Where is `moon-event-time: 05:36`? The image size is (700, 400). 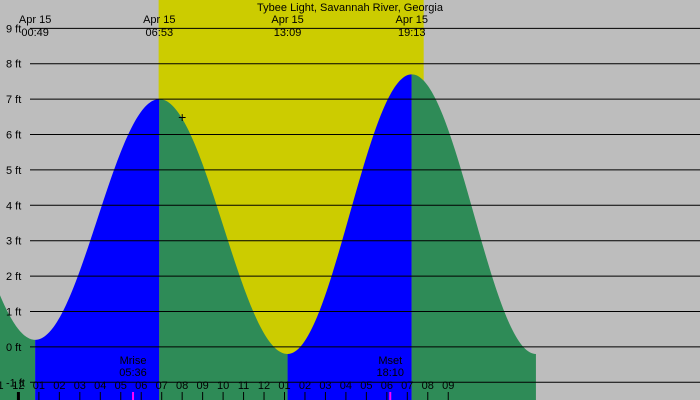
moon-event-time: 05:36 is located at coordinates (133, 373).